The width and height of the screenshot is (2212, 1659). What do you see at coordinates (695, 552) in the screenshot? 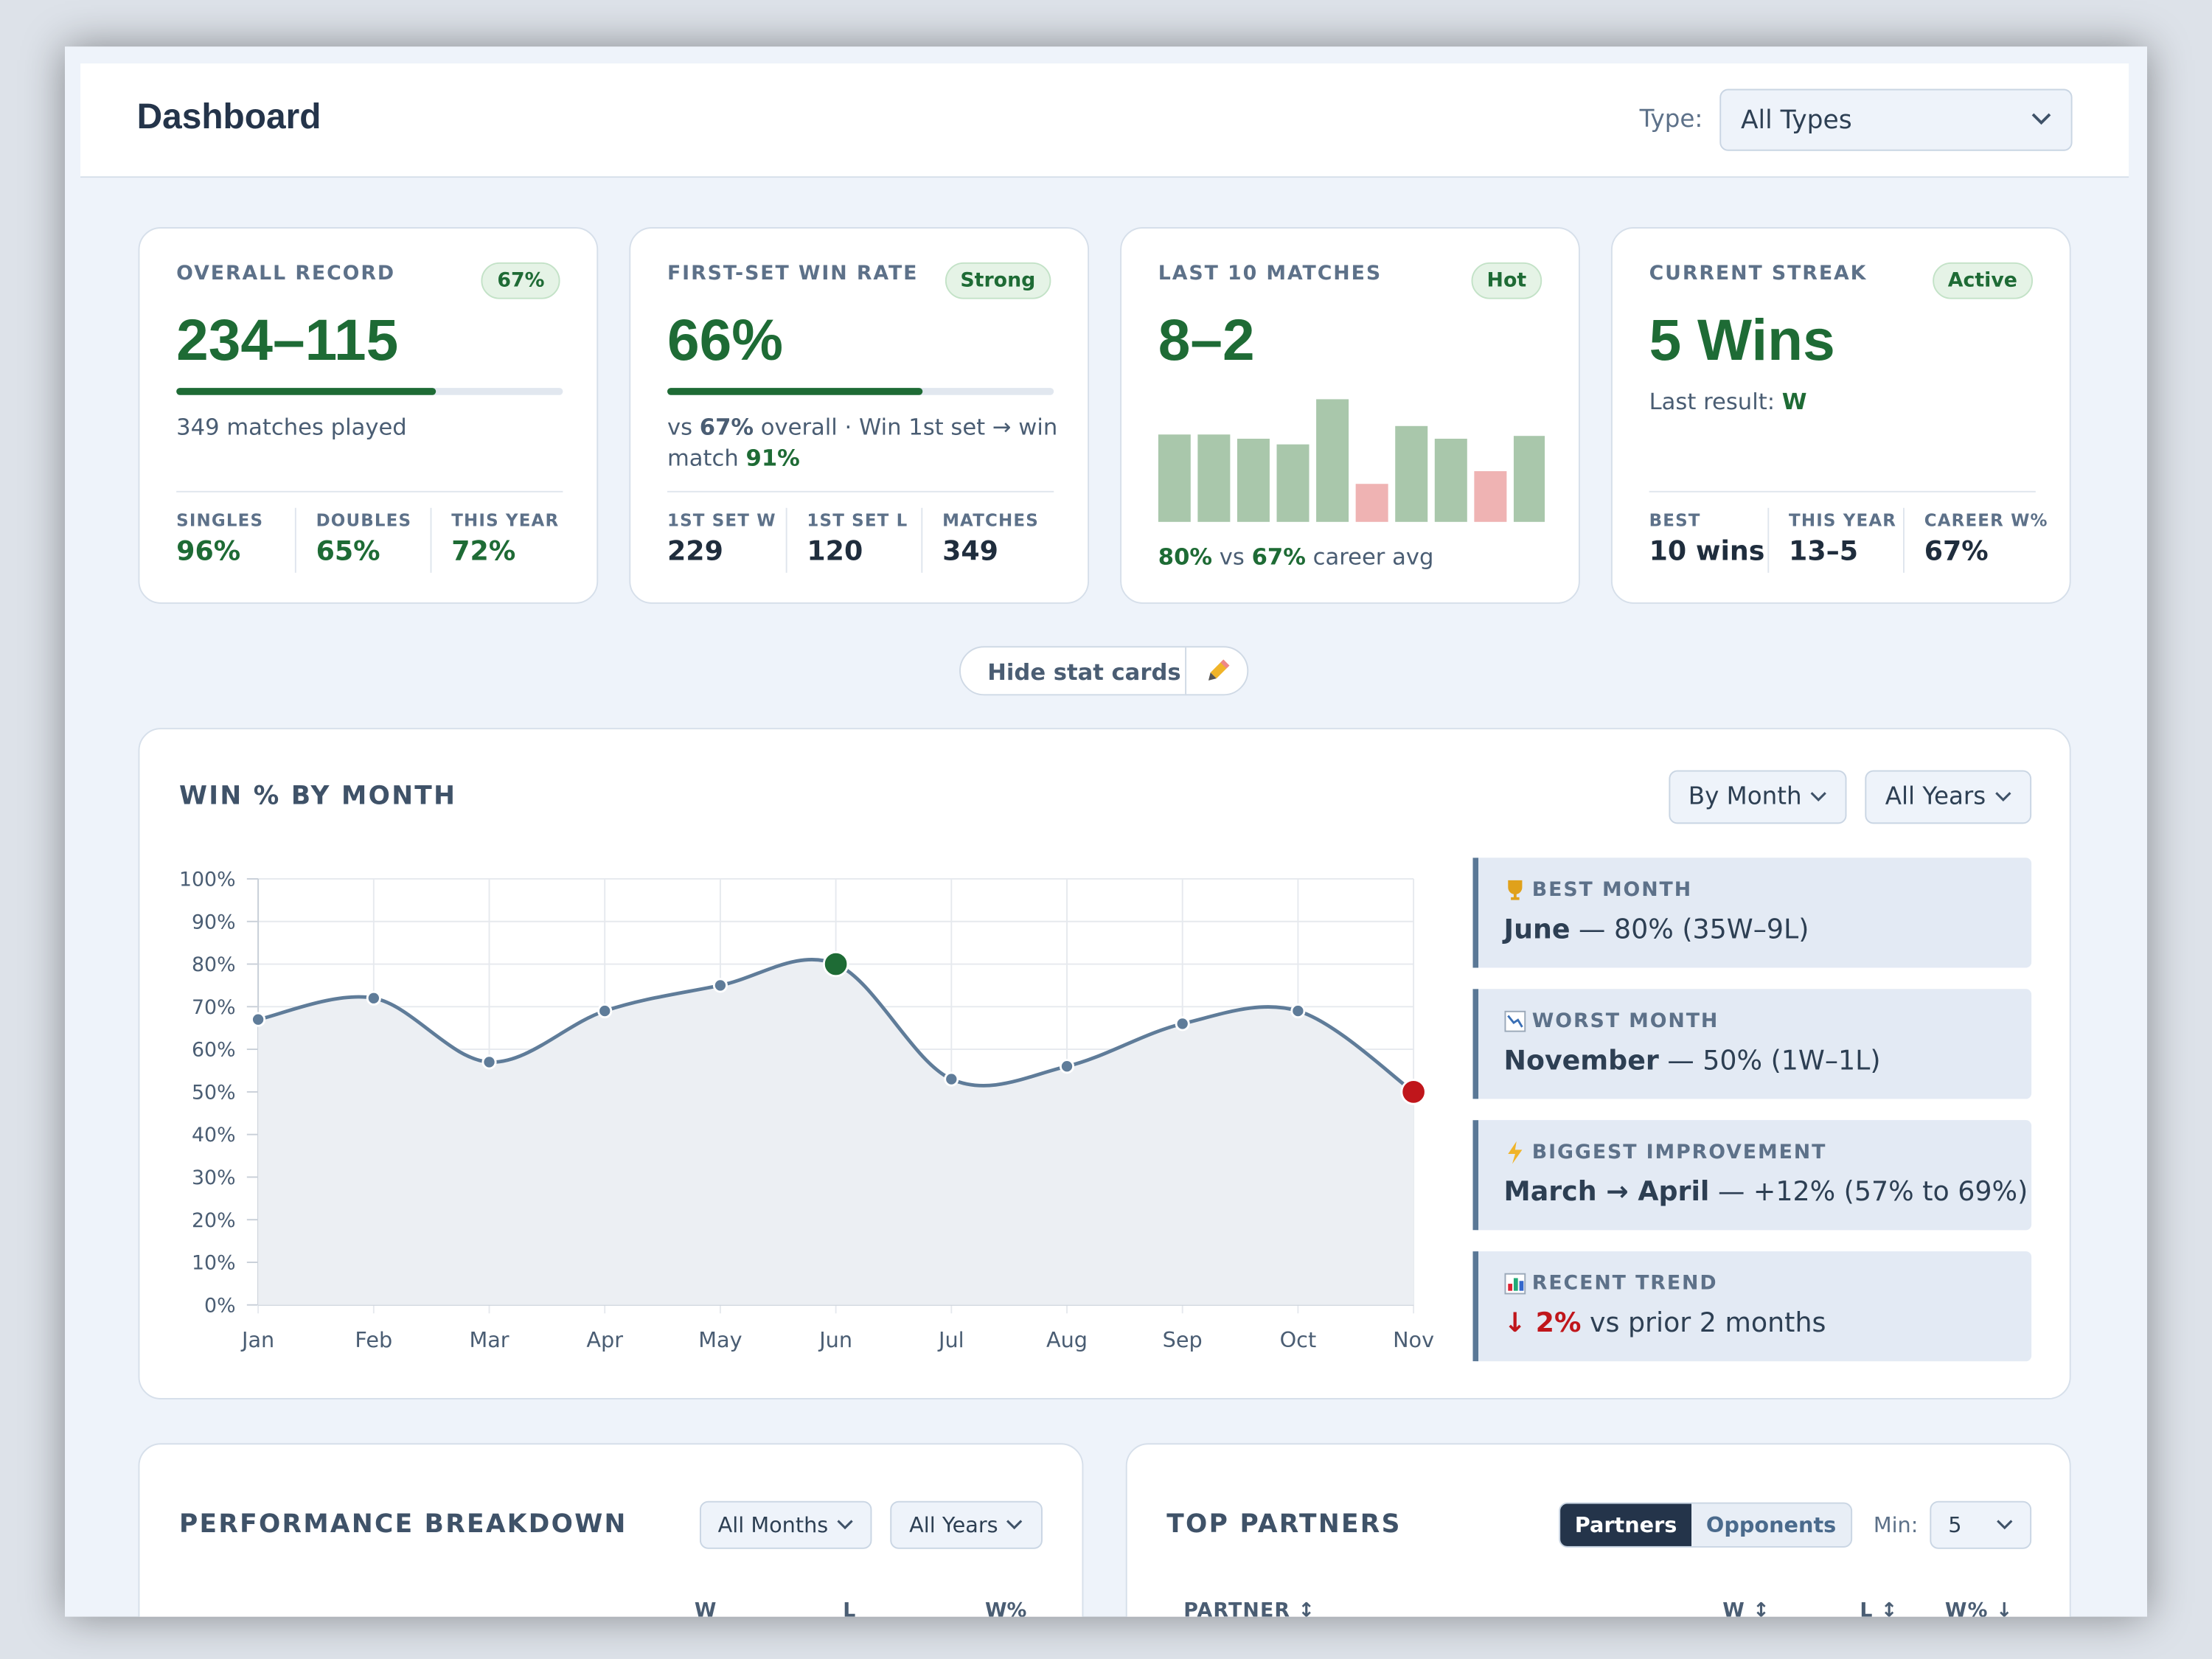
I see `stat-value: 229` at bounding box center [695, 552].